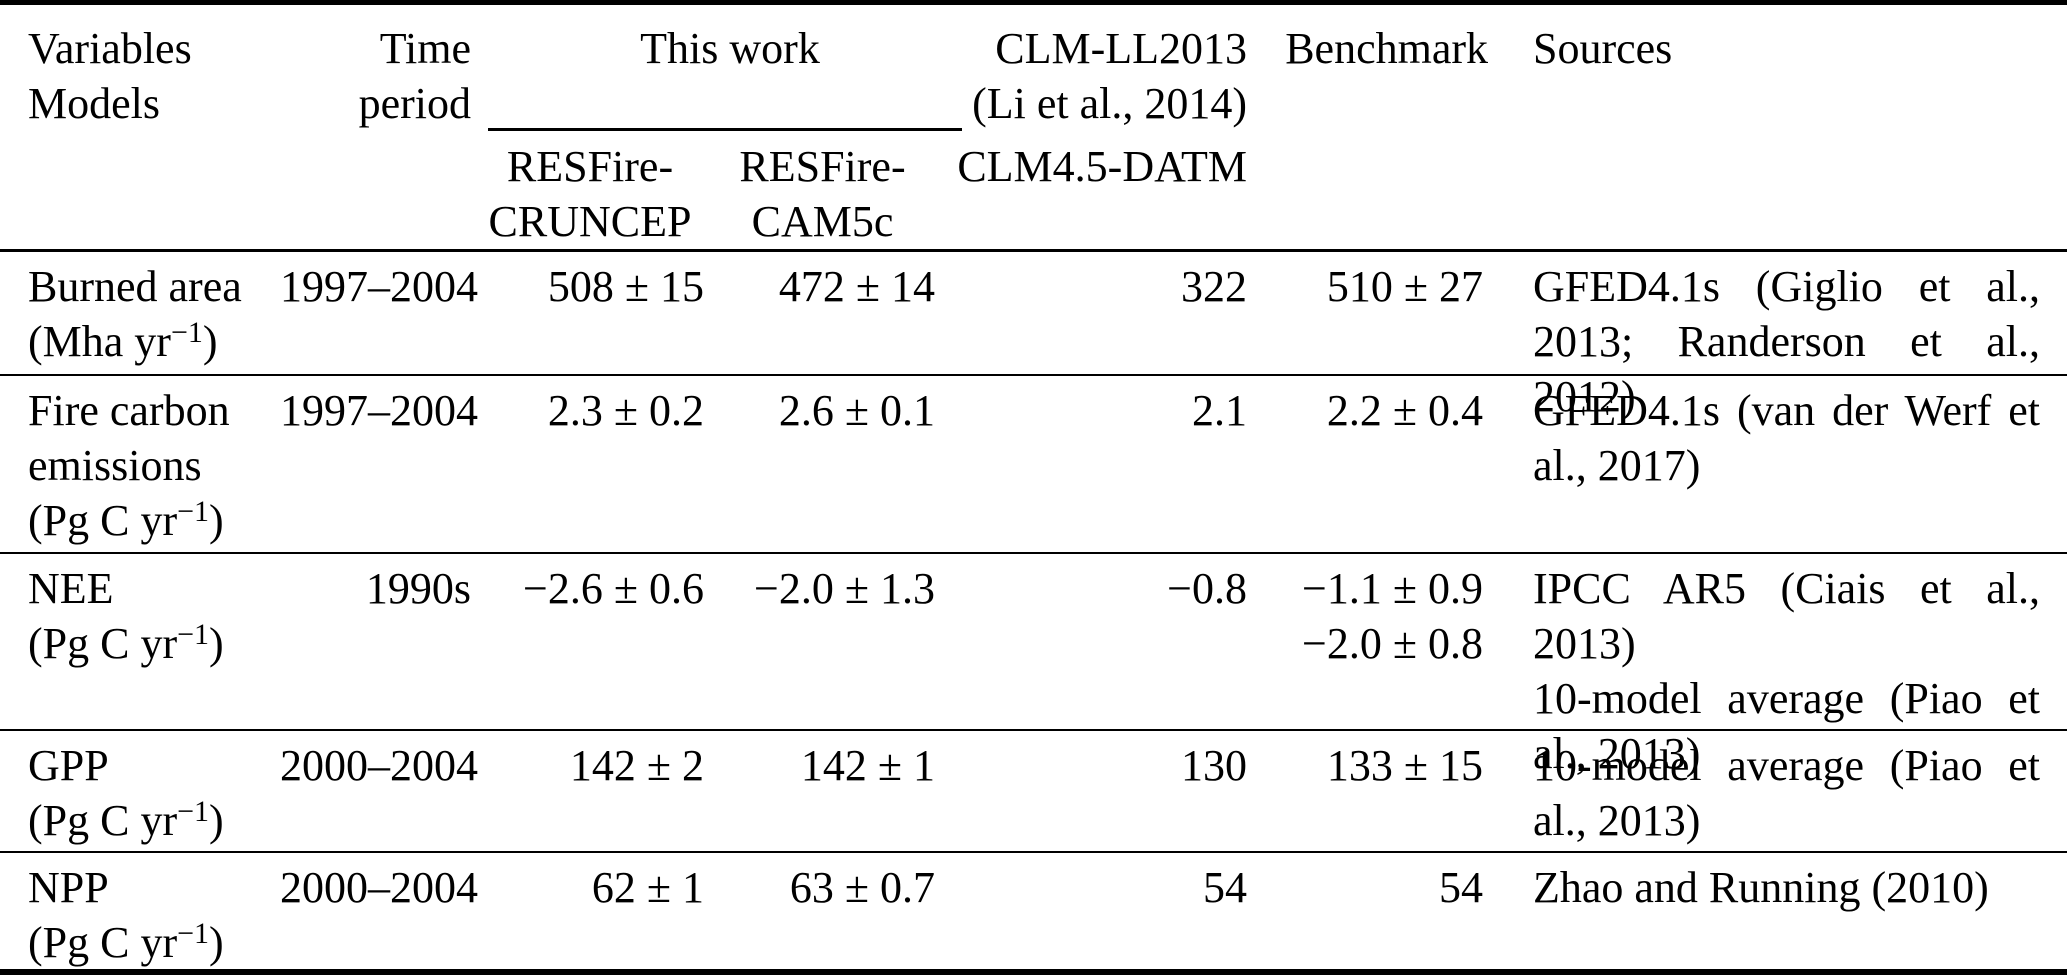 The width and height of the screenshot is (2067, 975). What do you see at coordinates (613, 588) in the screenshot?
I see `cell-resfire-cruncep: −2.6 ± 0.6` at bounding box center [613, 588].